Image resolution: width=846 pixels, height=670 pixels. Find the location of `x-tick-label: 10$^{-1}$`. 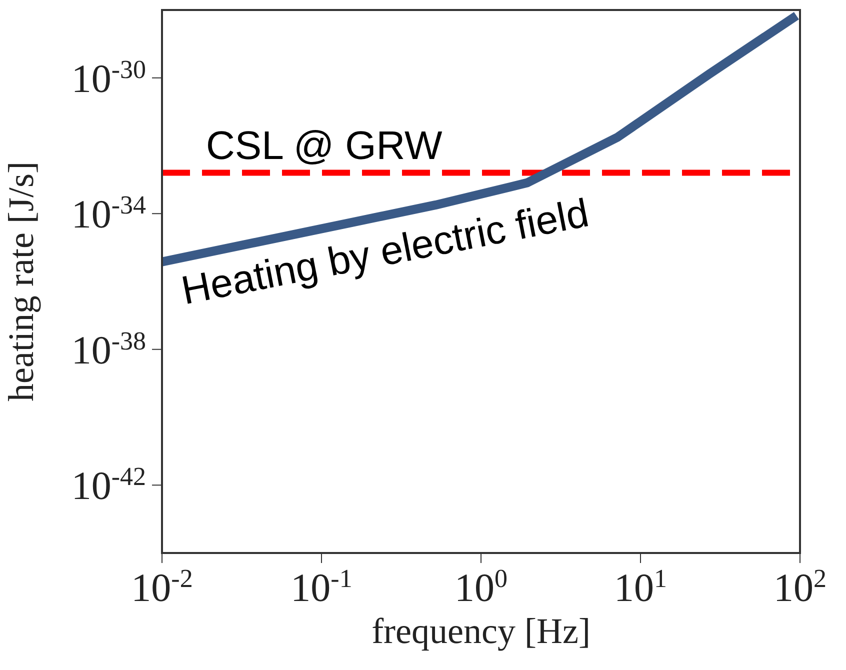

x-tick-label: 10$^{-1}$ is located at coordinates (321, 587).